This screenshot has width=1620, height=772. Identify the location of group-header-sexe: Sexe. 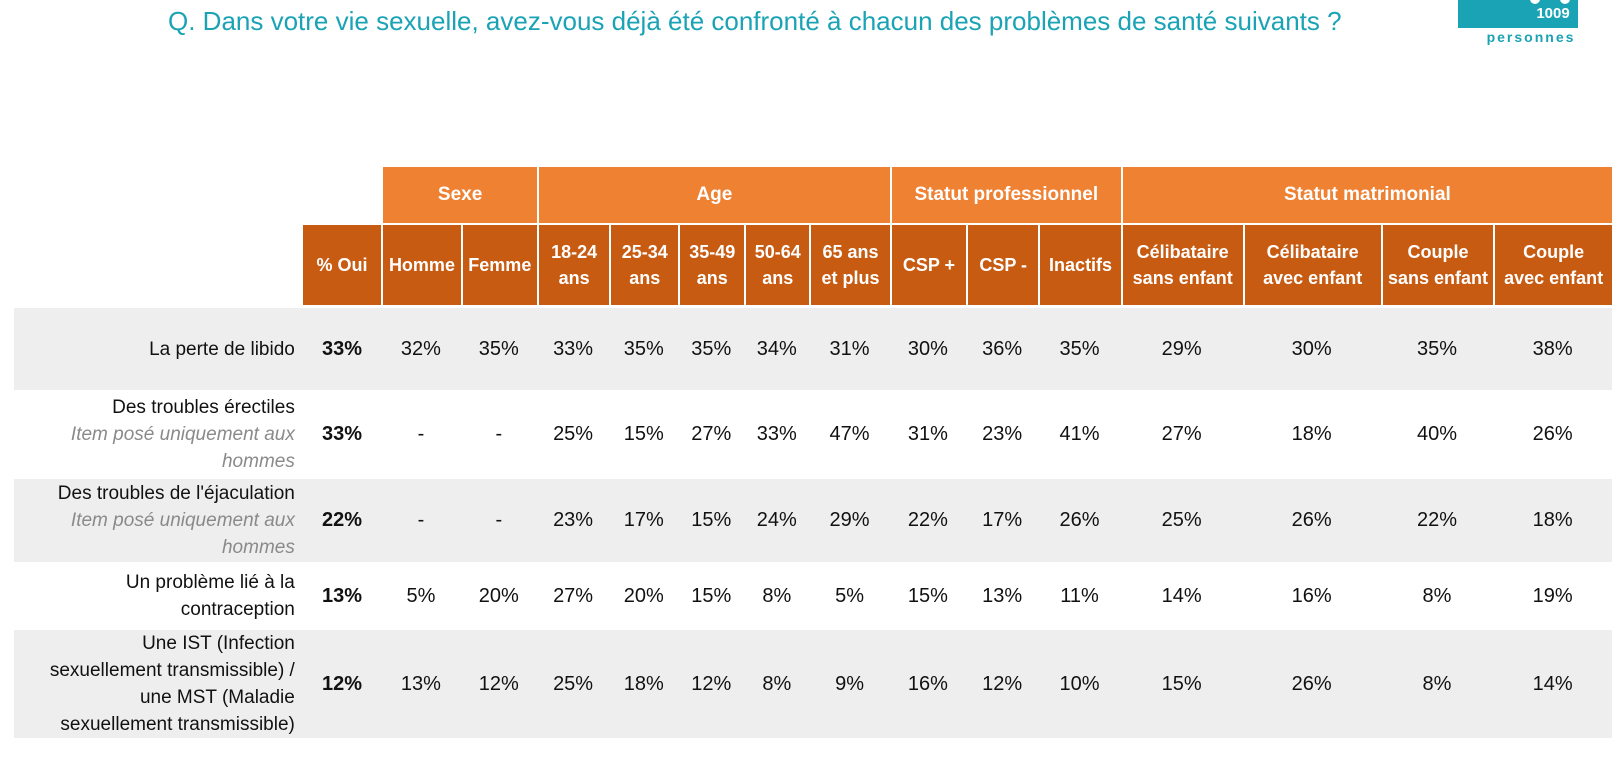
(459, 195).